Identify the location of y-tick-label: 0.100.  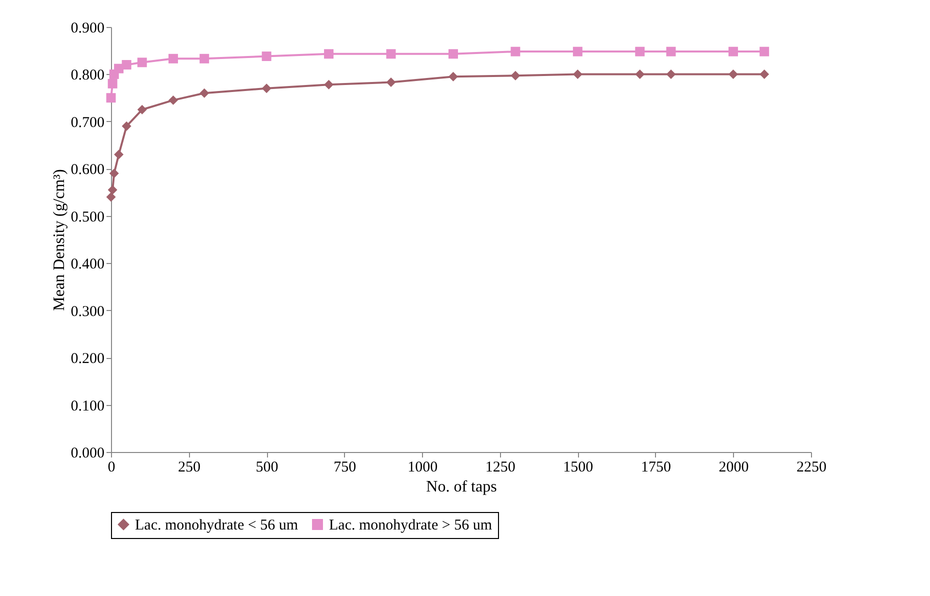
(87, 406).